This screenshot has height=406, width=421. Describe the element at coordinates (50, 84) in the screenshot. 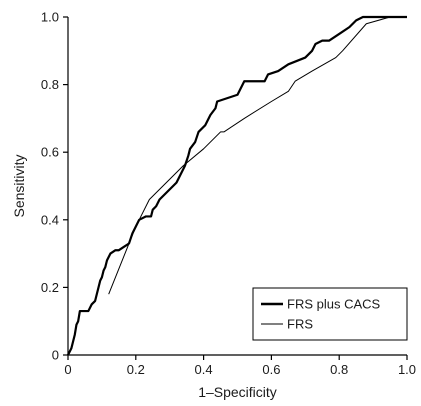

I see `y-tick-label: 0.8` at that location.